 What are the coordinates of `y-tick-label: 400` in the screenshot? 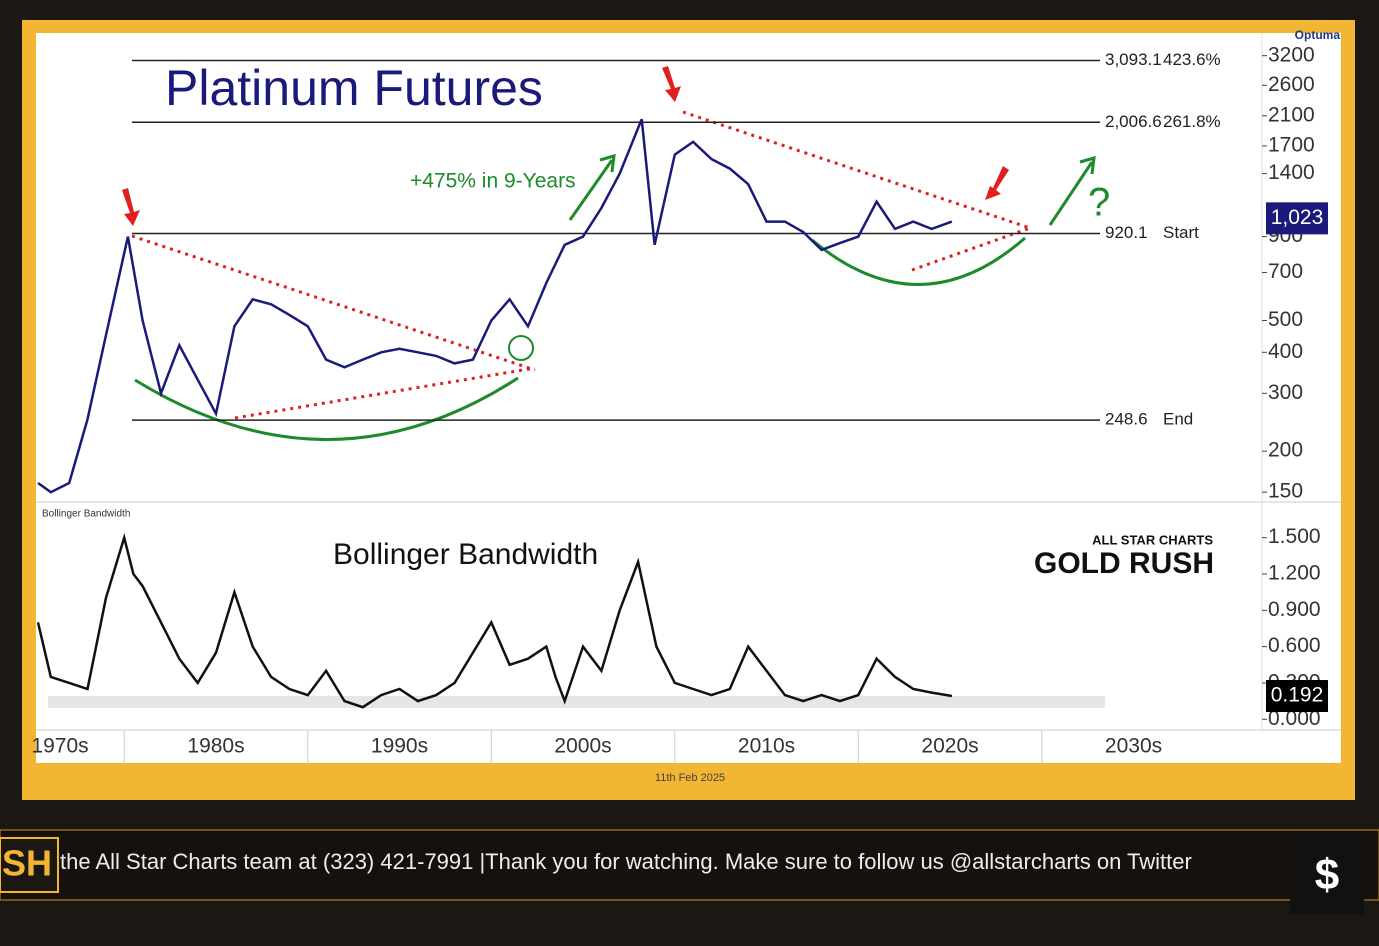 It's located at (1285, 351).